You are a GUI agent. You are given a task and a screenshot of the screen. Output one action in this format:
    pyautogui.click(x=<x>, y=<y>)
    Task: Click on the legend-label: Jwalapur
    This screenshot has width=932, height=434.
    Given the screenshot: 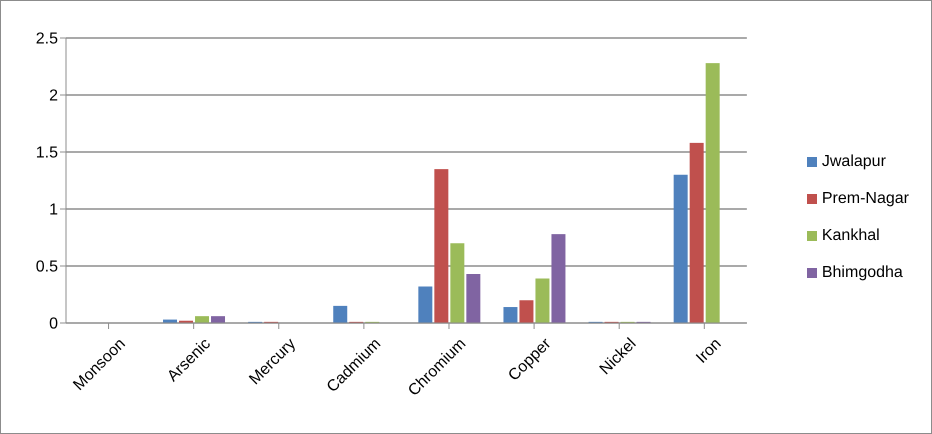 What is the action you would take?
    pyautogui.click(x=854, y=161)
    